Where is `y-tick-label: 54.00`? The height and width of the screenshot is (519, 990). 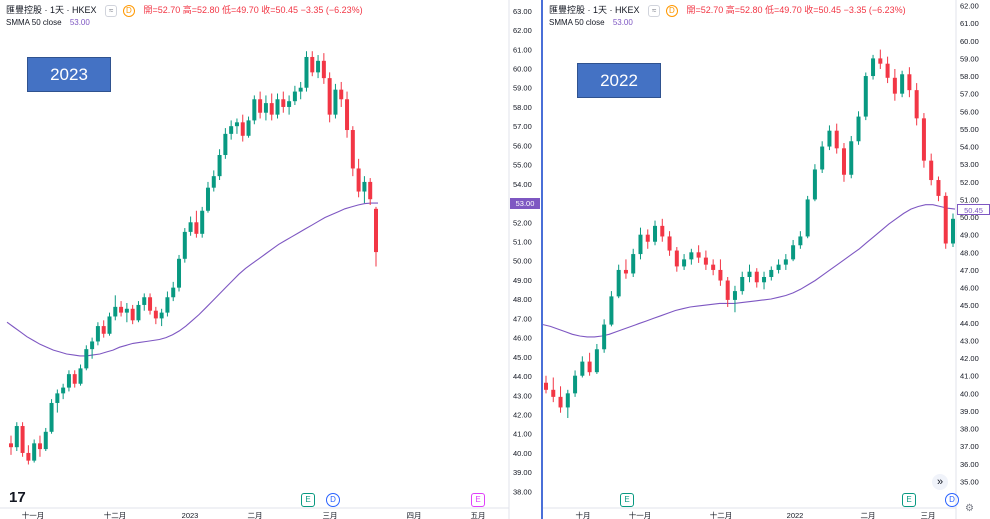
y-tick-label: 54.00 is located at coordinates (522, 184).